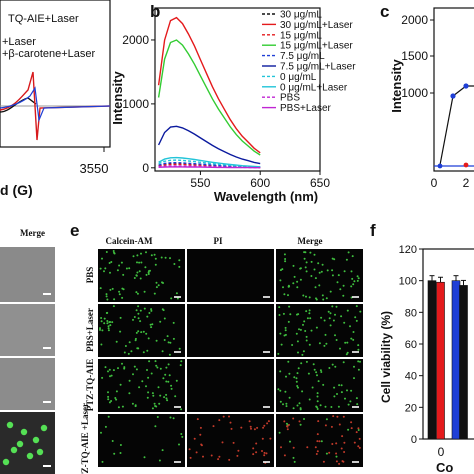 The width and height of the screenshot is (474, 474). I want to click on panel-e-row-label-ptz-laser: PTZ-TQ-AIE +Laser, so click(85, 438).